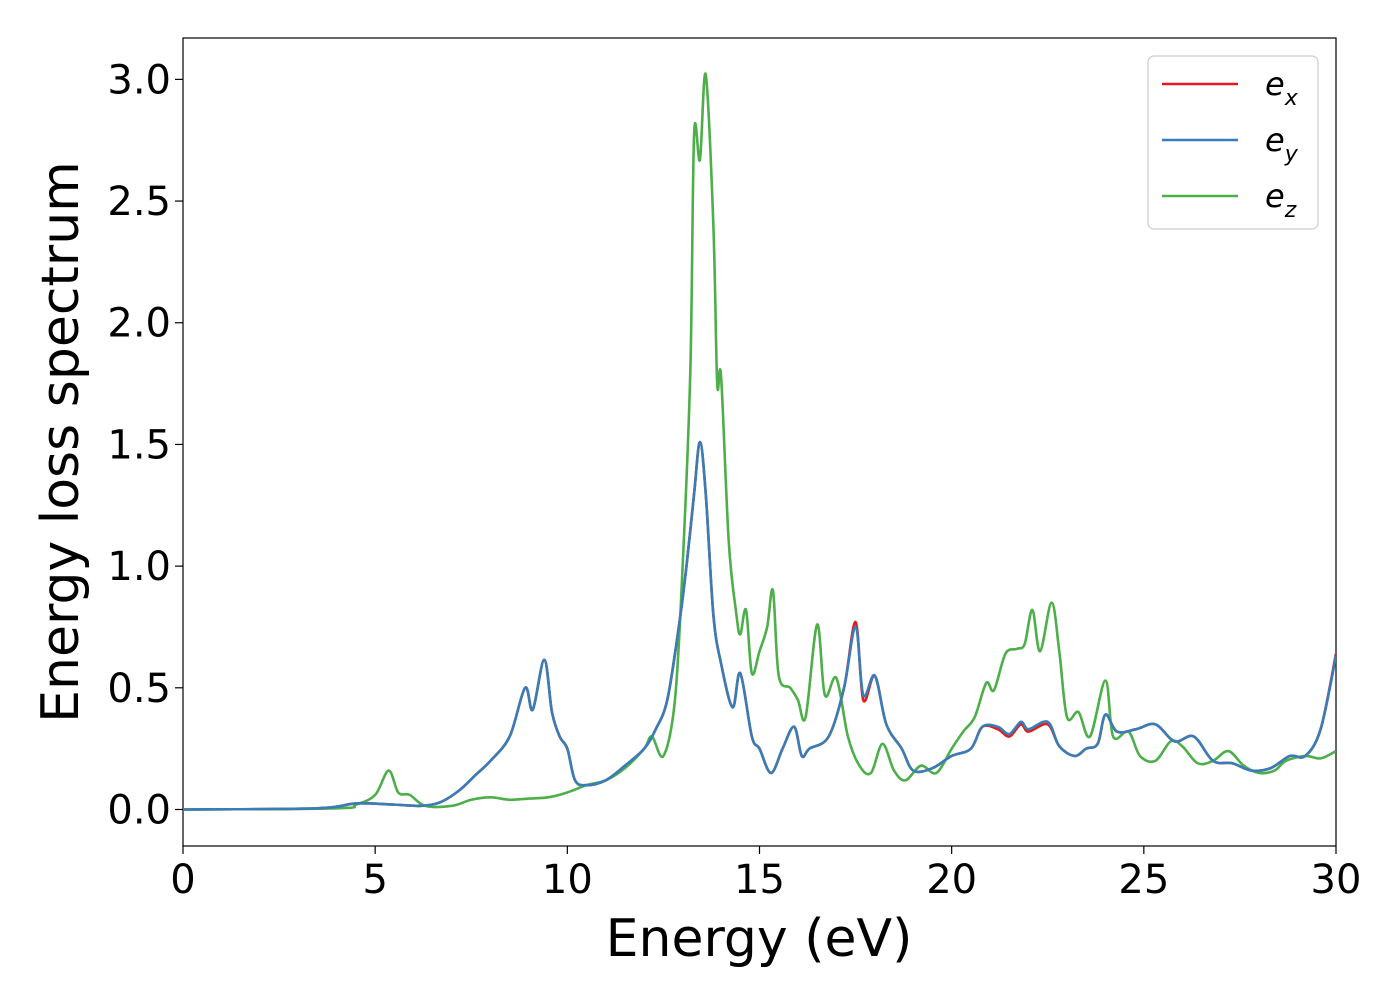 The image size is (1400, 1000). What do you see at coordinates (951, 880) in the screenshot?
I see `x-tick-label: 20` at bounding box center [951, 880].